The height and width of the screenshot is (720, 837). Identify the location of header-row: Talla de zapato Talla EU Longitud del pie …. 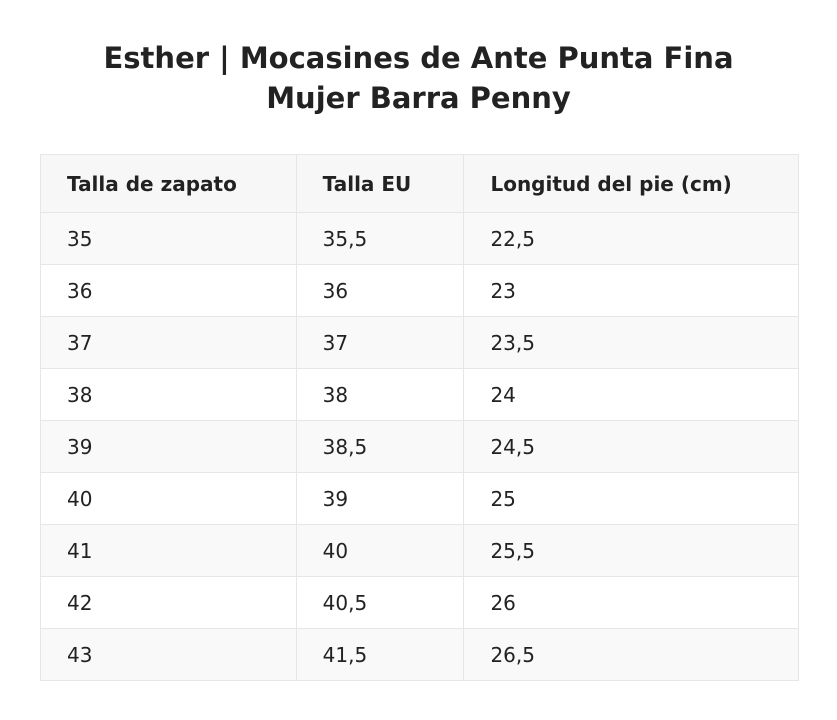
(419, 183).